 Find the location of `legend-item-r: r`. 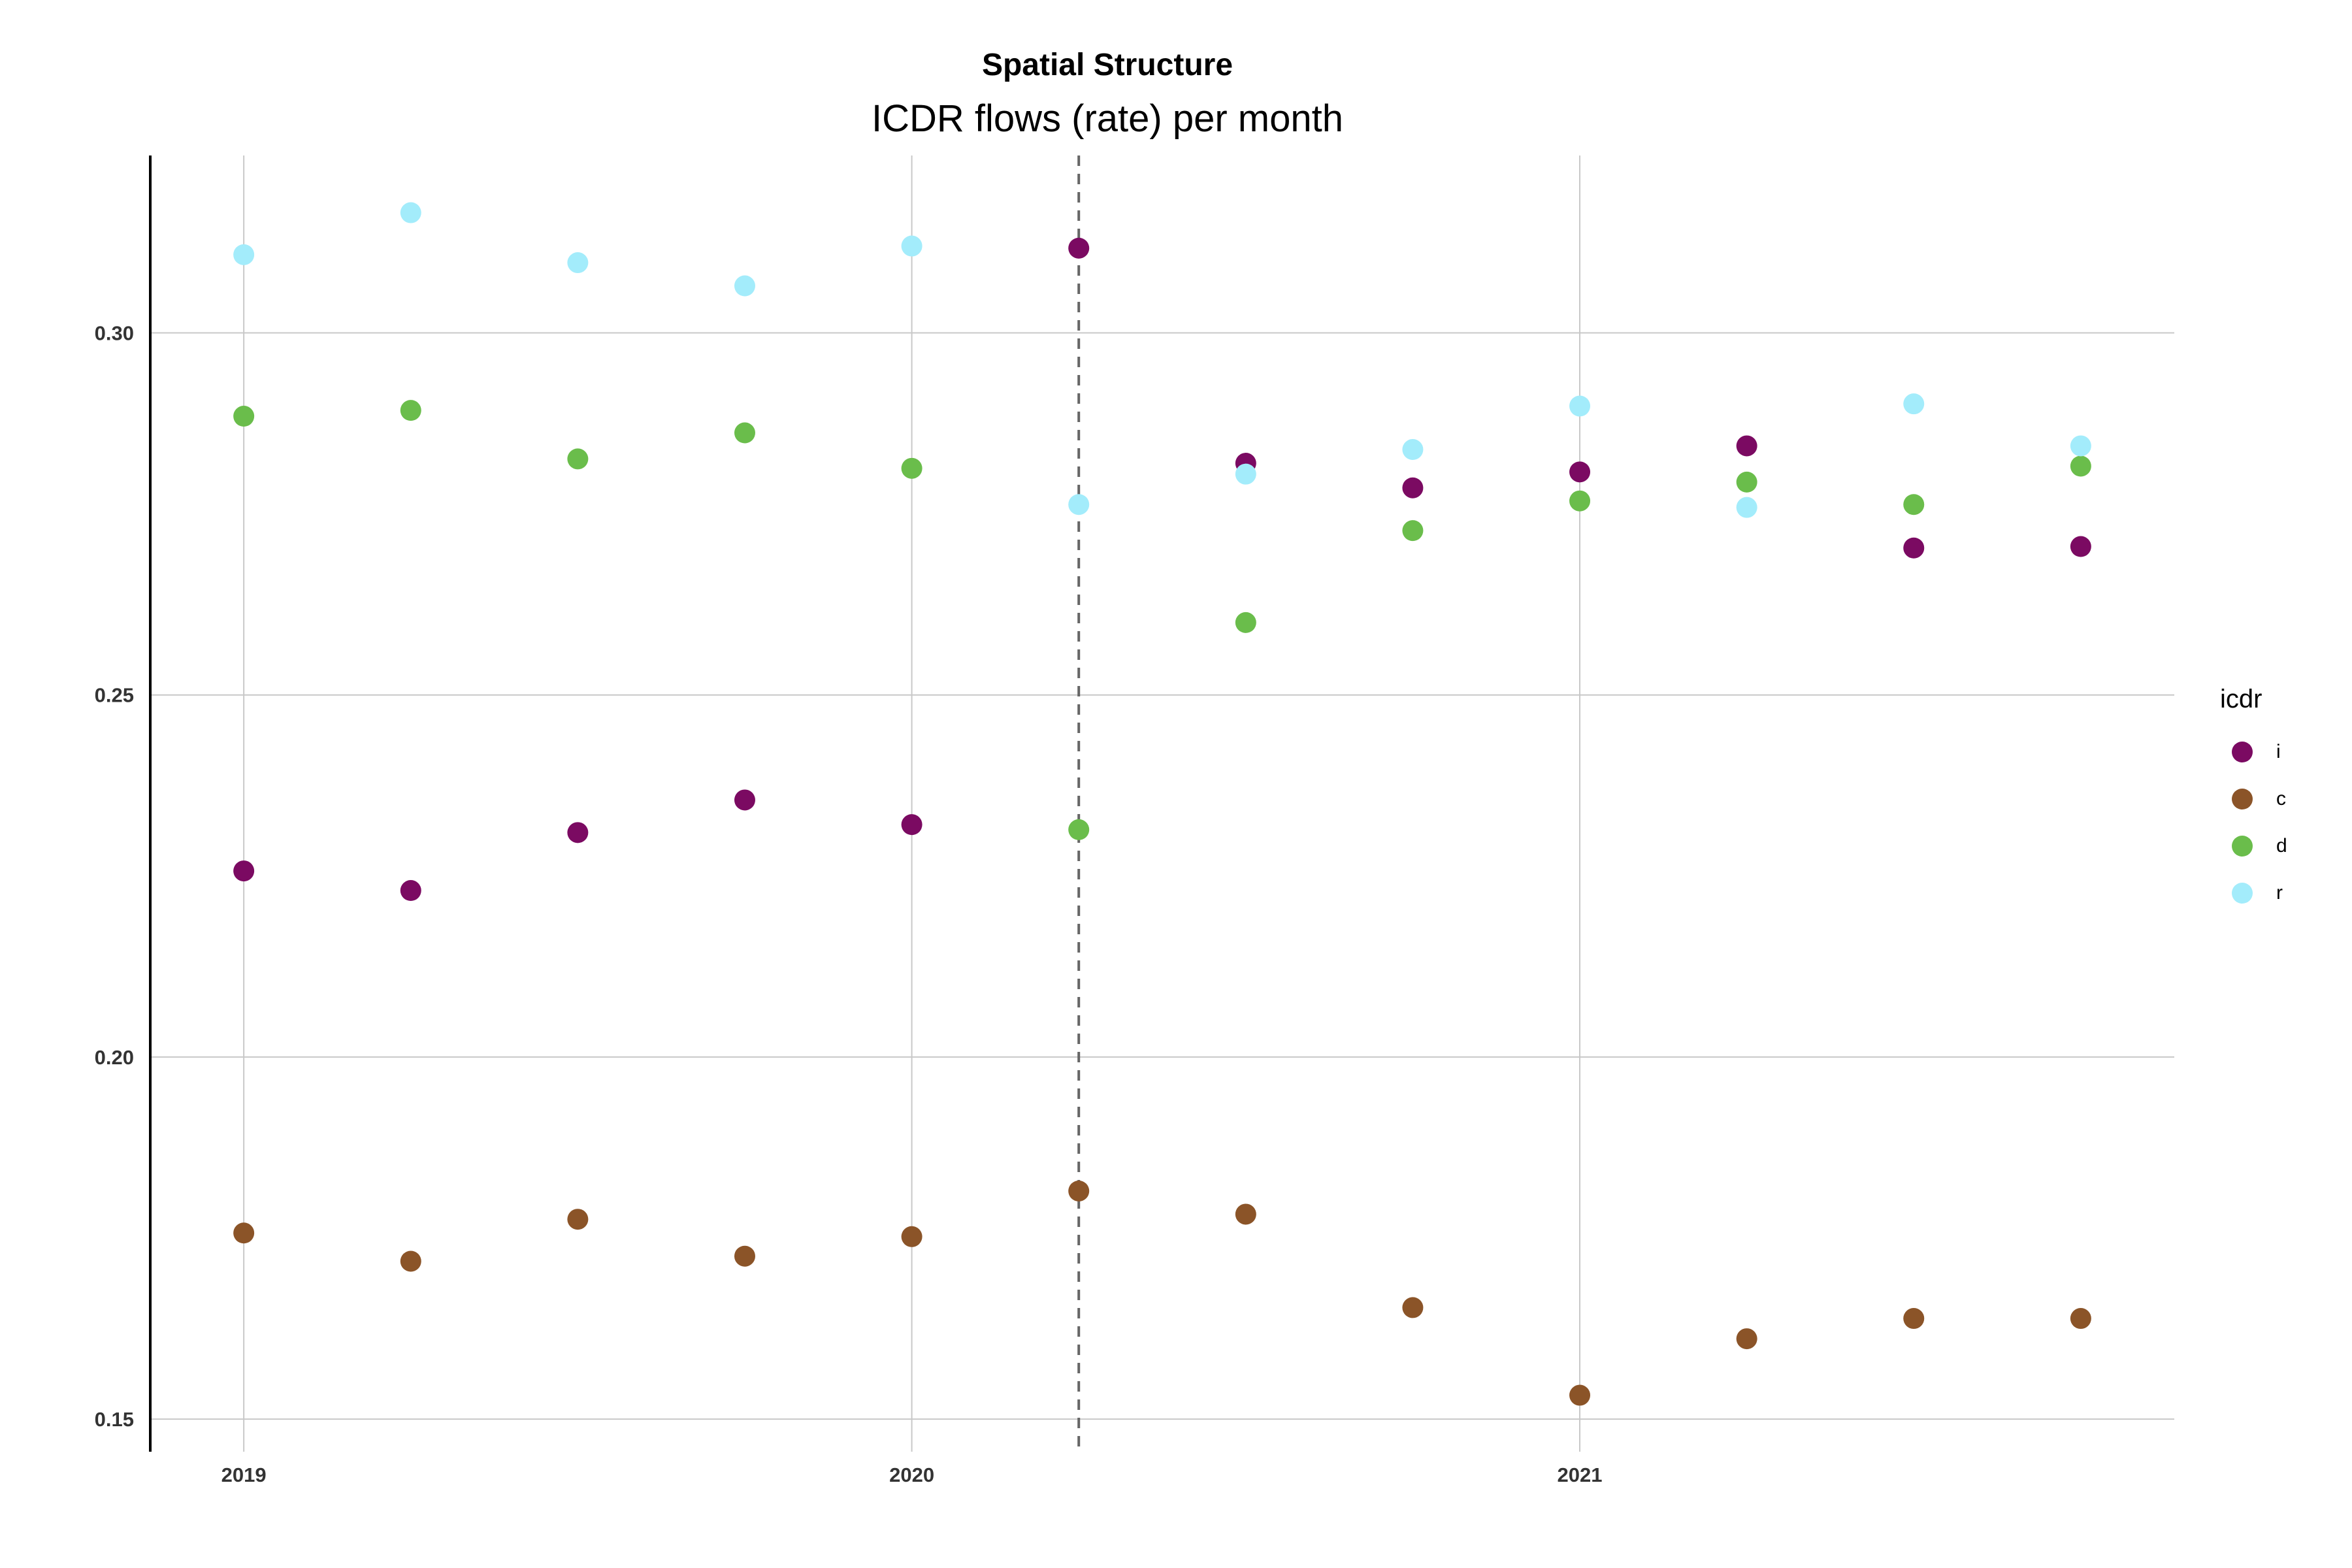

legend-item-r: r is located at coordinates (2253, 893).